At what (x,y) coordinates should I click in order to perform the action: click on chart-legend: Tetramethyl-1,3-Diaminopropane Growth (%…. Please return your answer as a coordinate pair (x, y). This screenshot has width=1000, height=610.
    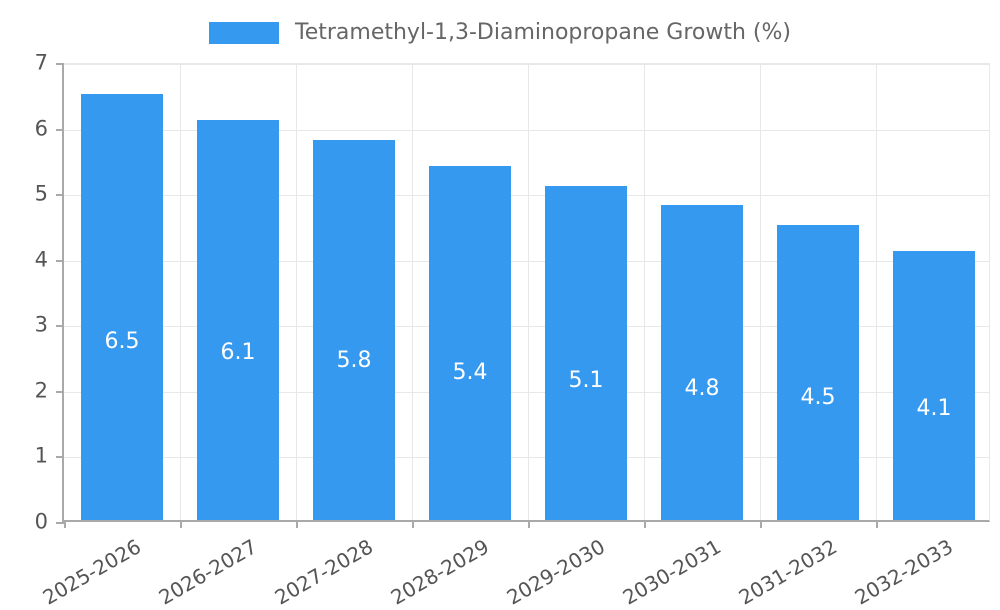
    Looking at the image, I should click on (500, 33).